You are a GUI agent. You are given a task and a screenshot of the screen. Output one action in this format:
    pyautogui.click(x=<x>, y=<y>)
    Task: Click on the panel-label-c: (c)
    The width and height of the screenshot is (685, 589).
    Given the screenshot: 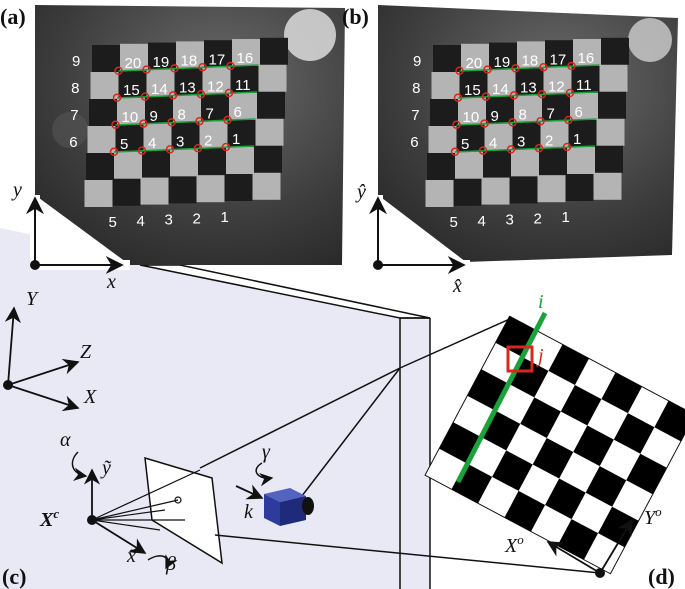 What is the action you would take?
    pyautogui.click(x=14, y=576)
    